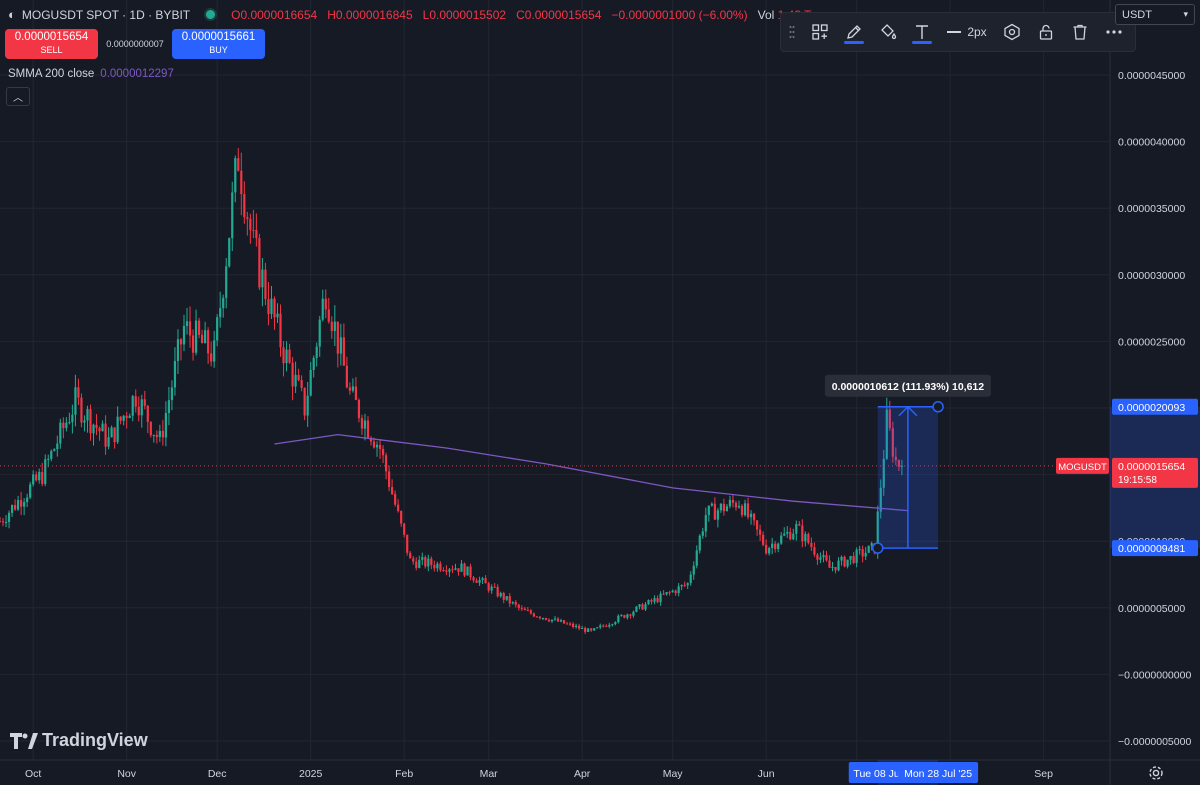 The height and width of the screenshot is (785, 1200). What do you see at coordinates (1156, 773) in the screenshot?
I see `chart-settings-icon` at bounding box center [1156, 773].